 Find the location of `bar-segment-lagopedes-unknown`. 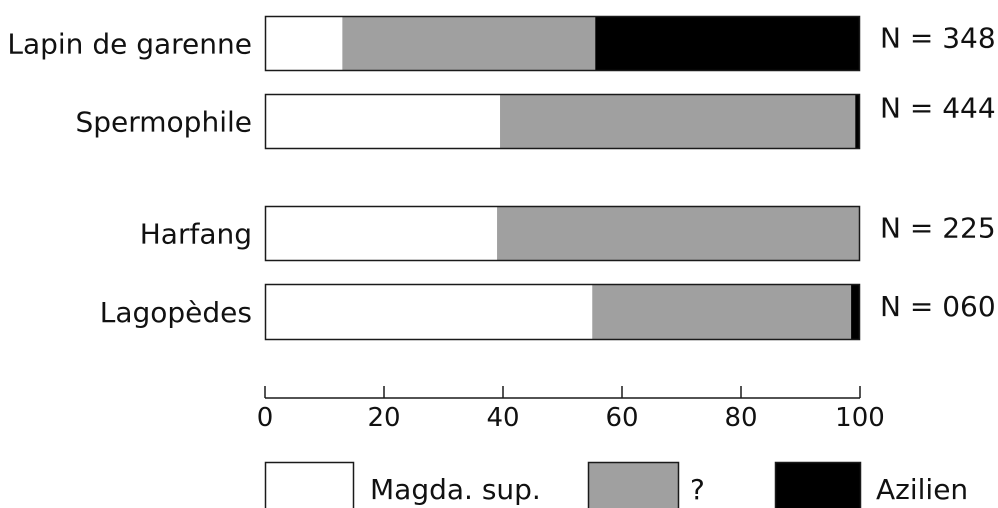

bar-segment-lagopedes-unknown is located at coordinates (722, 312).